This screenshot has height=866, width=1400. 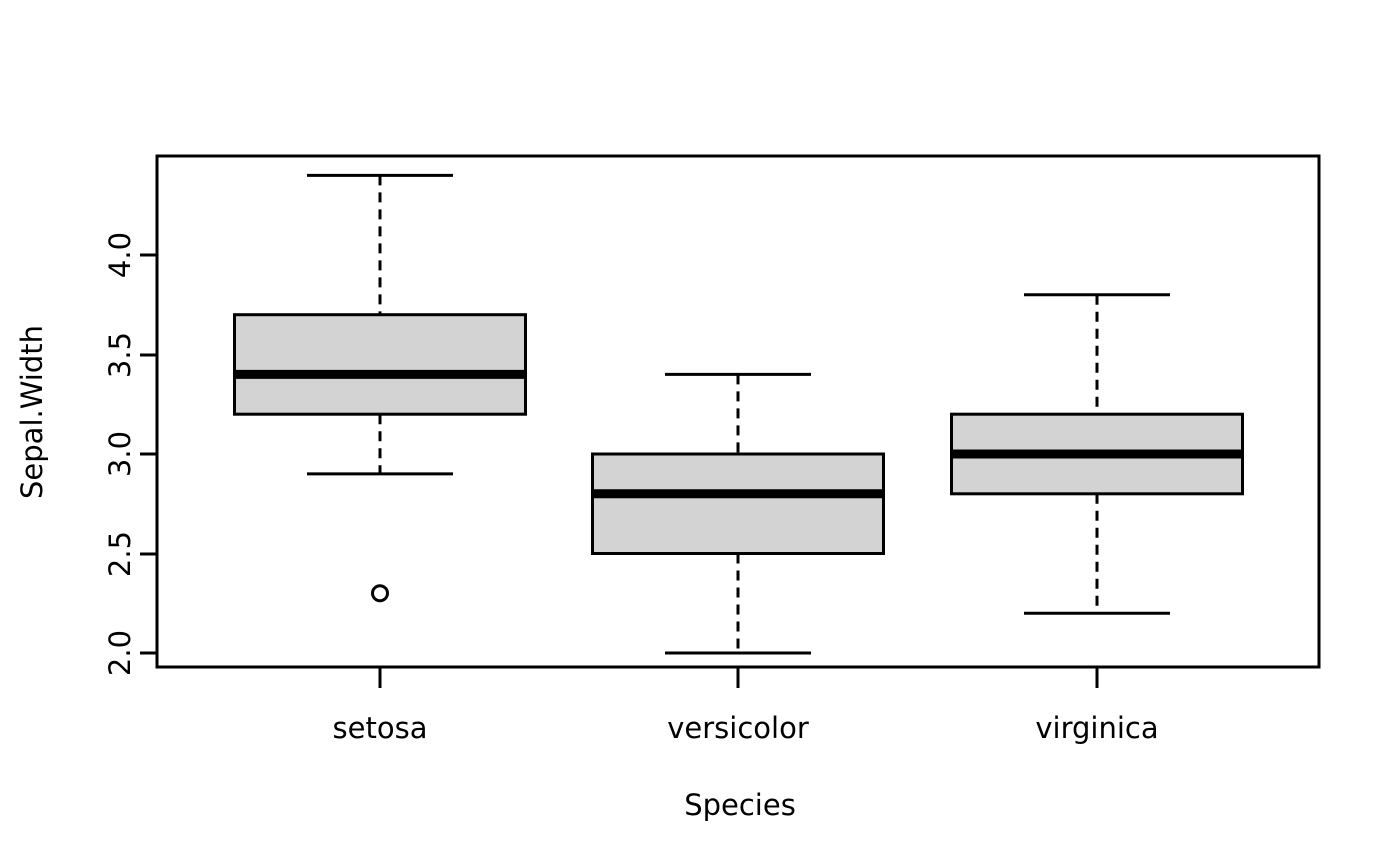 I want to click on box-group-setosa, so click(x=380, y=388).